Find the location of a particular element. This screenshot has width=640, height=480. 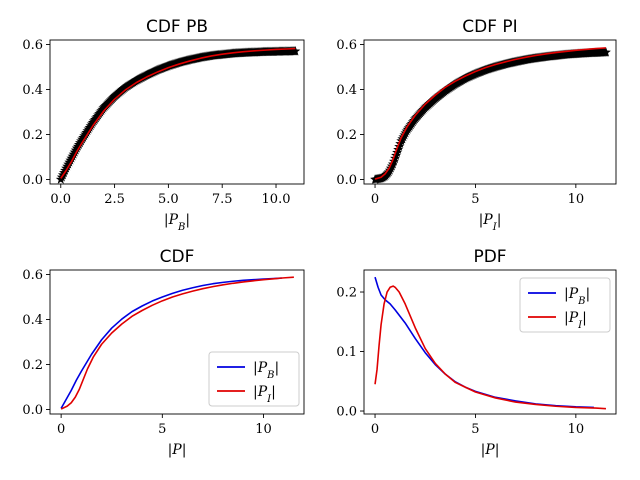

subplot-title: CDF PB is located at coordinates (177, 27).